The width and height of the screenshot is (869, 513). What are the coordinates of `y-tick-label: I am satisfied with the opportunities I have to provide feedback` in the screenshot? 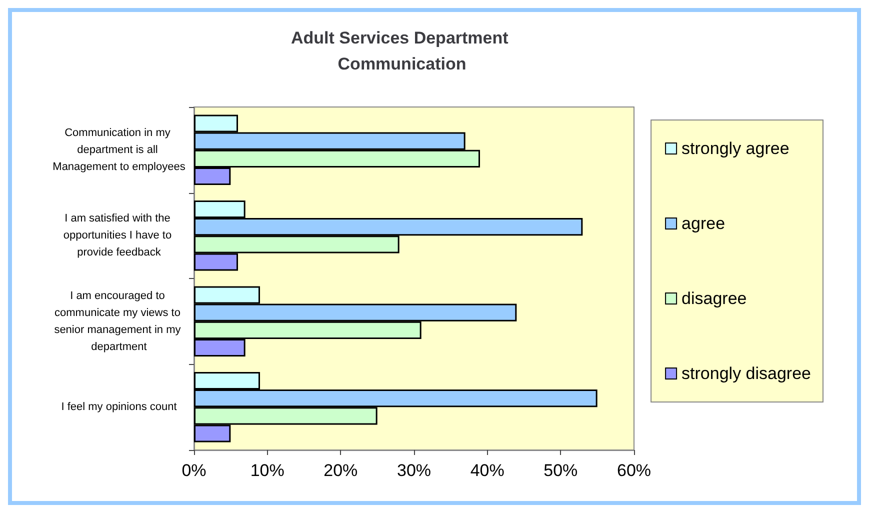 It's located at (119, 235).